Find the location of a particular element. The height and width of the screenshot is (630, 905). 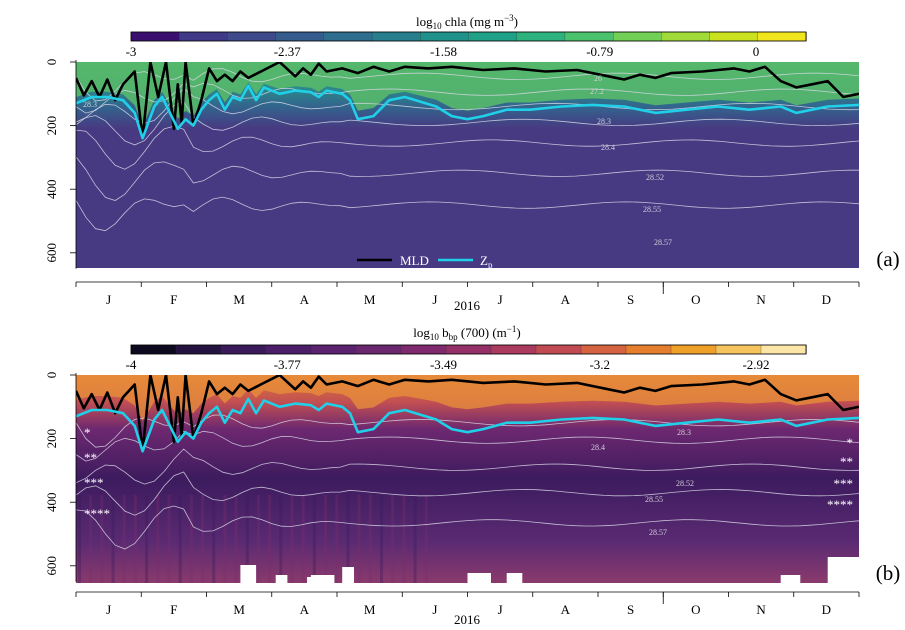

colorbar-frame is located at coordinates (468, 36).